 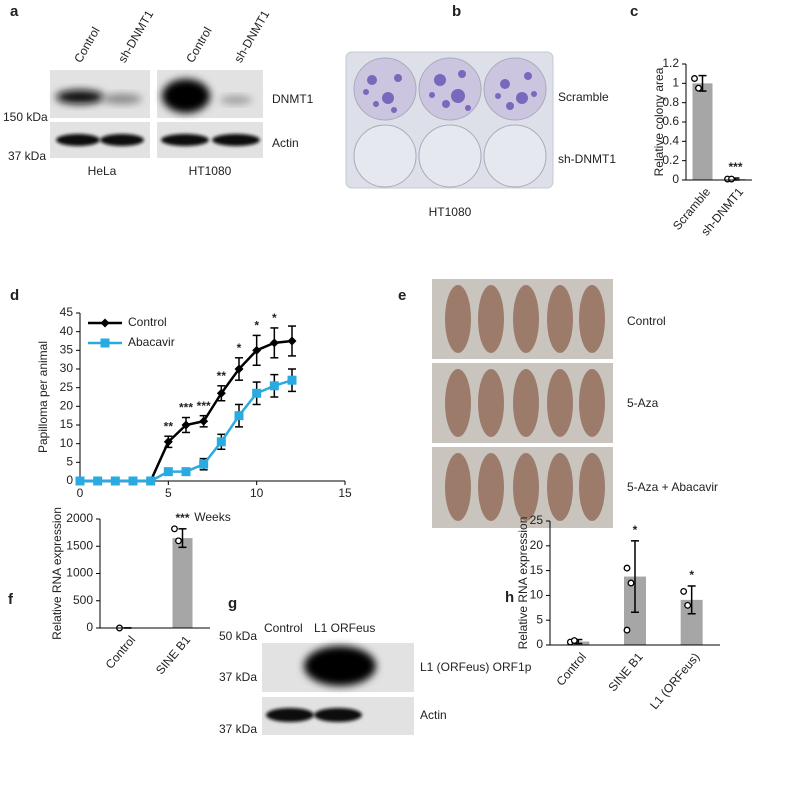 What do you see at coordinates (509, 597) in the screenshot?
I see `panel-letter: h` at bounding box center [509, 597].